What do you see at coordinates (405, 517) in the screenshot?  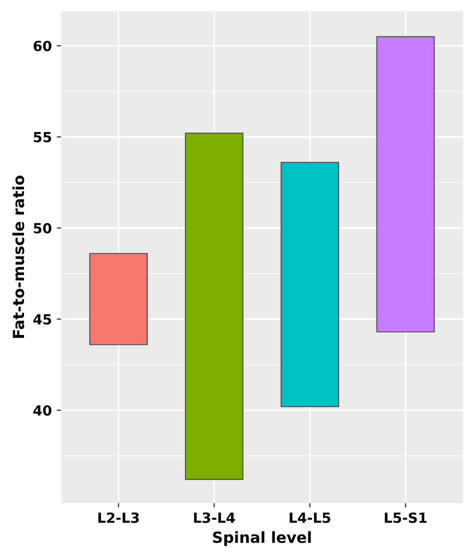 I see `x-tick-label: L5-S1` at bounding box center [405, 517].